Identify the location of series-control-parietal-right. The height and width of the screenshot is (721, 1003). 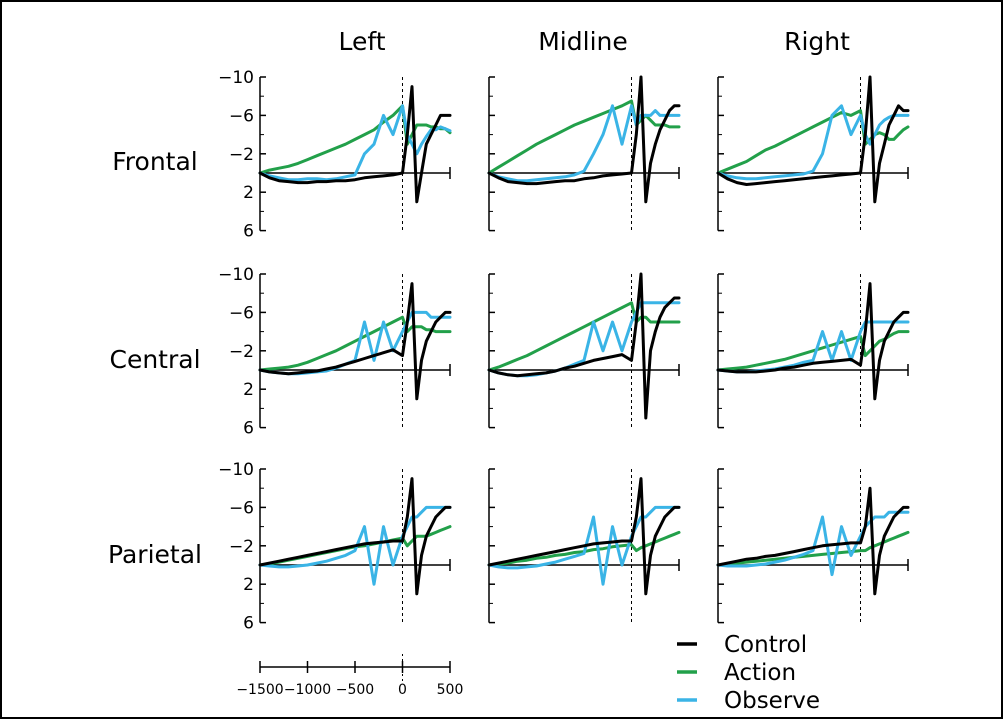
(813, 541).